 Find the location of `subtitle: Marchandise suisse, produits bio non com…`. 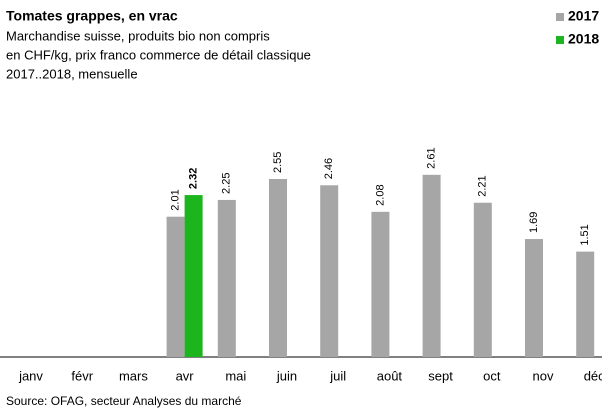

subtitle: Marchandise suisse, produits bio non com… is located at coordinates (138, 35).